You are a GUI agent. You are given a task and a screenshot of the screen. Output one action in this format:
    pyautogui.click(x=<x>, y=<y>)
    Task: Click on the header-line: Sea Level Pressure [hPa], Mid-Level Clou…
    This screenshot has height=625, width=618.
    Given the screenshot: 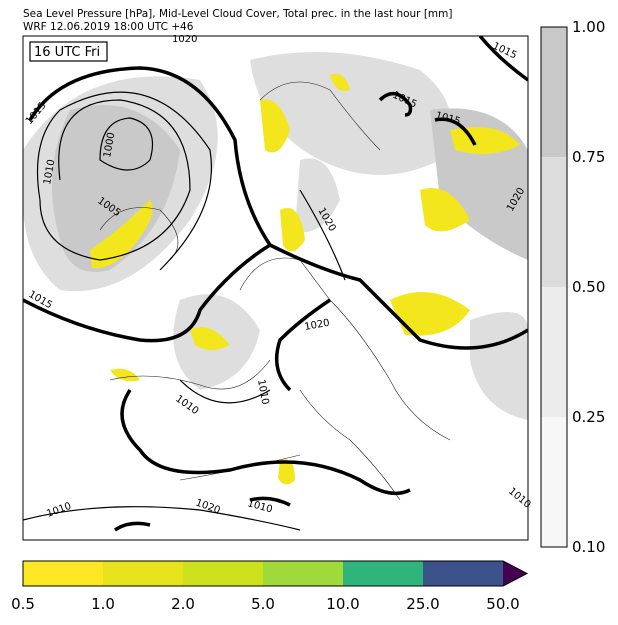 What is the action you would take?
    pyautogui.click(x=238, y=14)
    